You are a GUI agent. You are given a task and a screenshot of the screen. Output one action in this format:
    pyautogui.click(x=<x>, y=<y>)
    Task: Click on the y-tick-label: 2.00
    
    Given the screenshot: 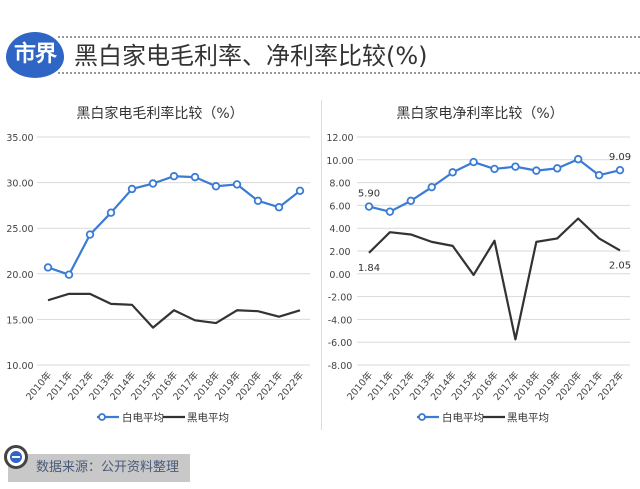 What is the action you would take?
    pyautogui.click(x=339, y=252)
    